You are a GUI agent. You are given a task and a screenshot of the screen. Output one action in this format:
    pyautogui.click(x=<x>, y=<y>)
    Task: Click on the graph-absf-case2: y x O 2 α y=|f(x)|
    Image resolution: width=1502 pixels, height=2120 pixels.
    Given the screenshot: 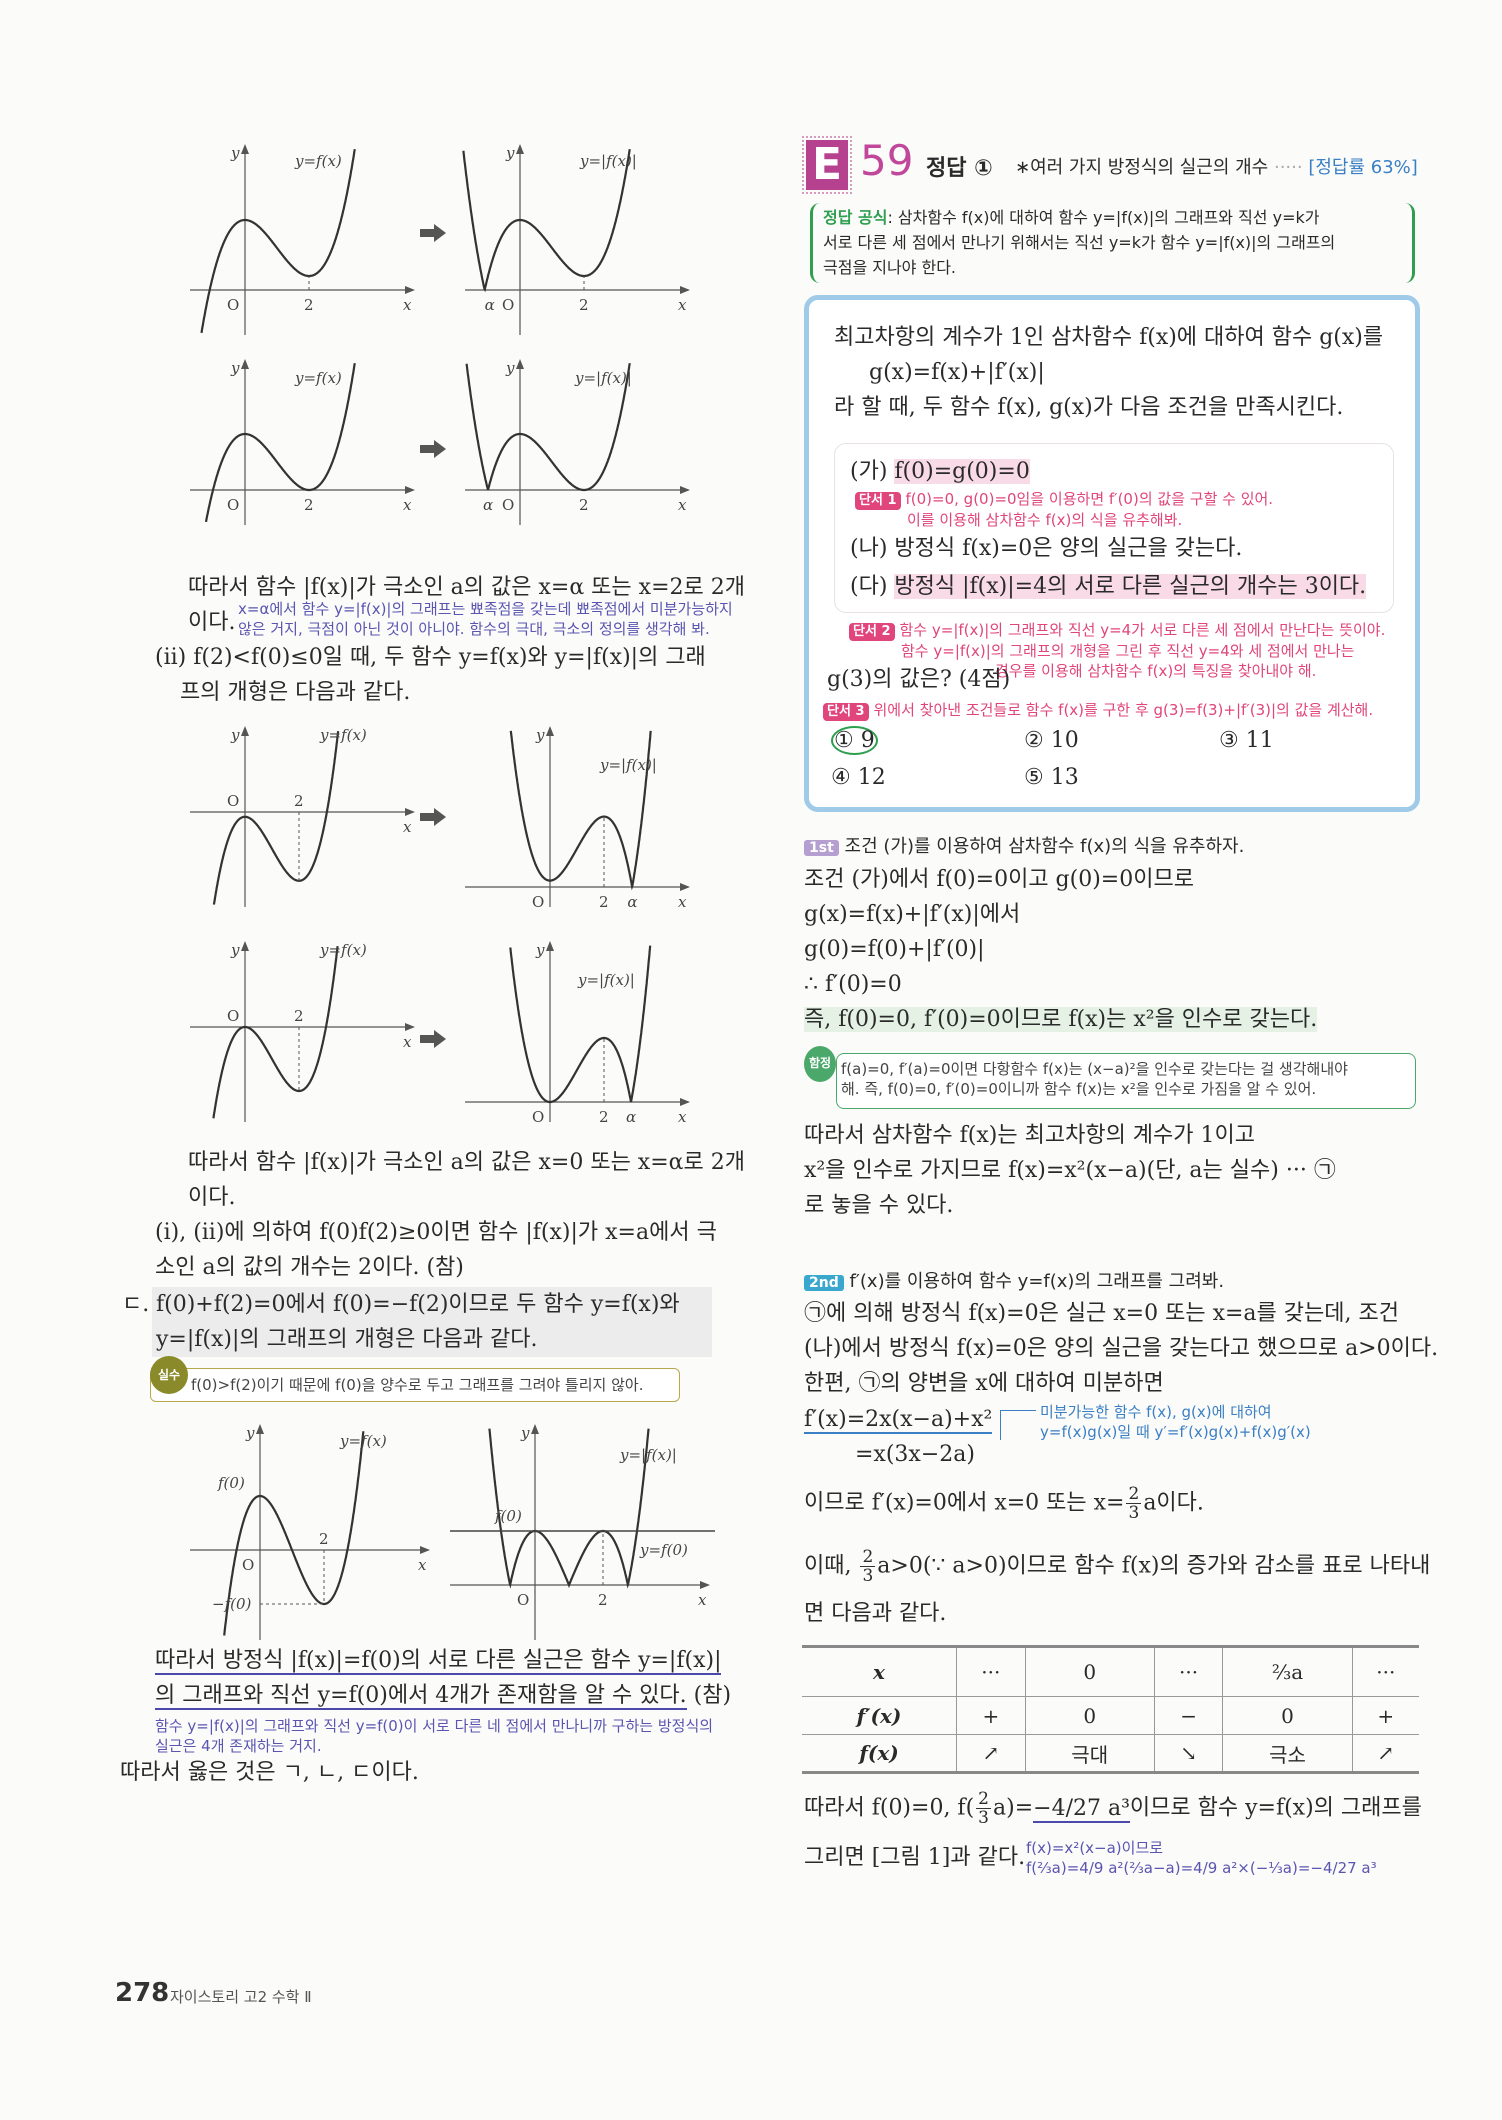 What is the action you would take?
    pyautogui.click(x=577, y=442)
    